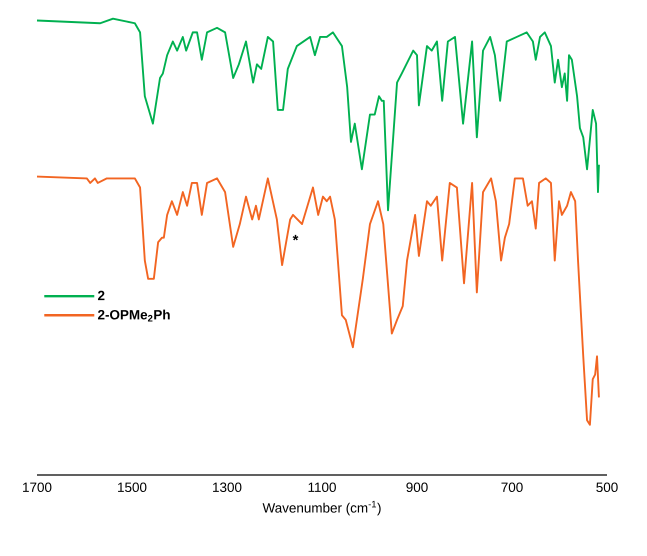  What do you see at coordinates (322, 487) in the screenshot?
I see `x-tick-label: 1100` at bounding box center [322, 487].